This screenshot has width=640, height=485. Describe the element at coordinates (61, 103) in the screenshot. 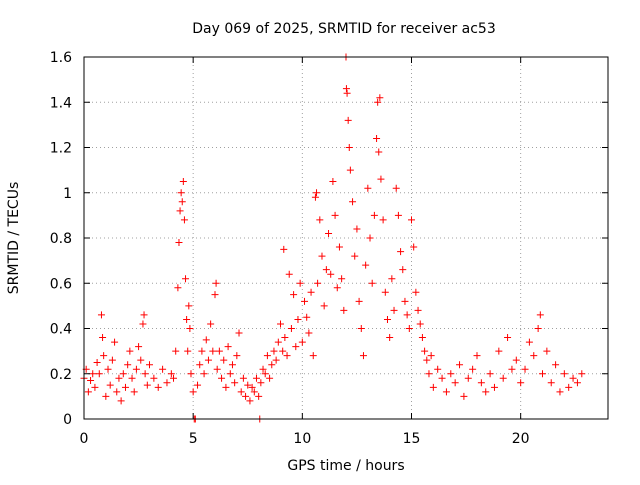

I see `y-tick-label: 1.4` at that location.